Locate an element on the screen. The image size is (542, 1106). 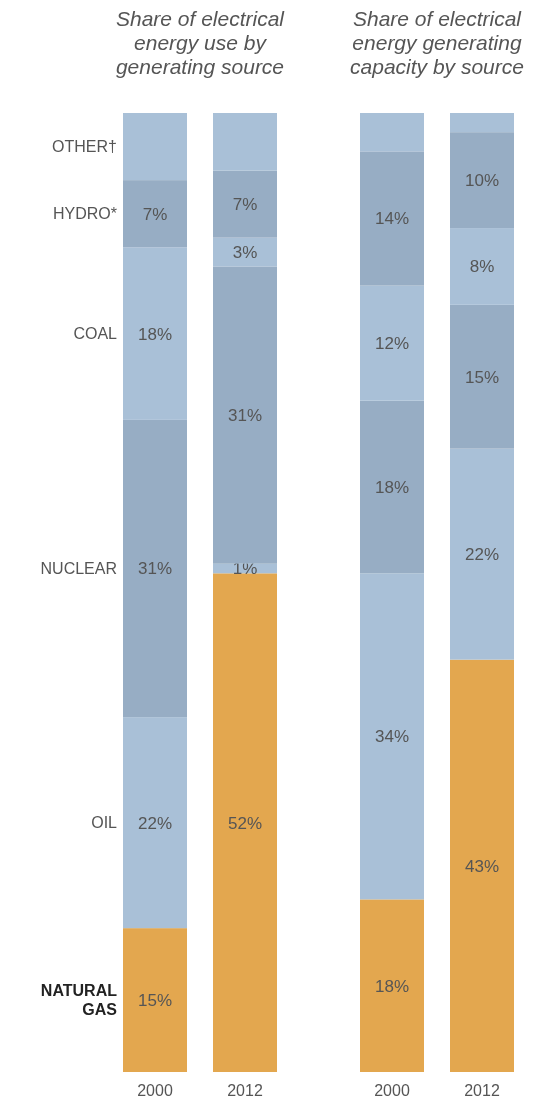
series-label: OIL is located at coordinates (104, 823).